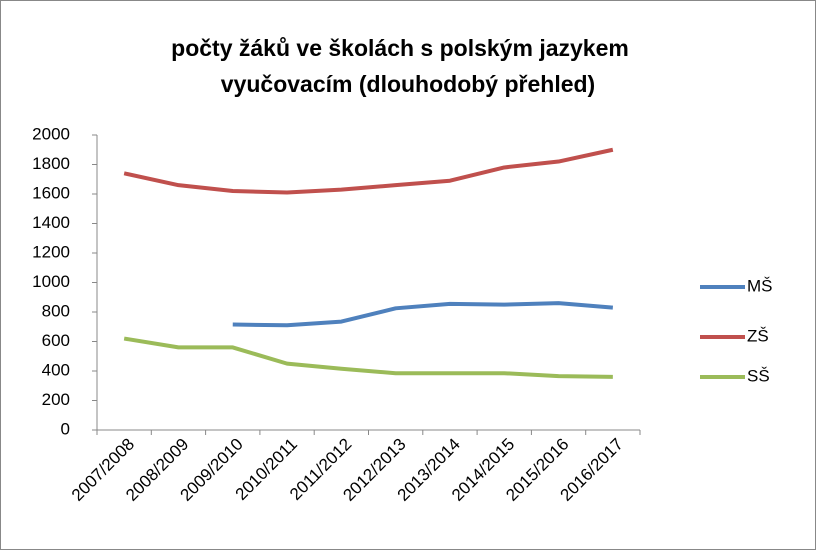 This screenshot has width=816, height=550. I want to click on y-tick-label: 1400, so click(51, 222).